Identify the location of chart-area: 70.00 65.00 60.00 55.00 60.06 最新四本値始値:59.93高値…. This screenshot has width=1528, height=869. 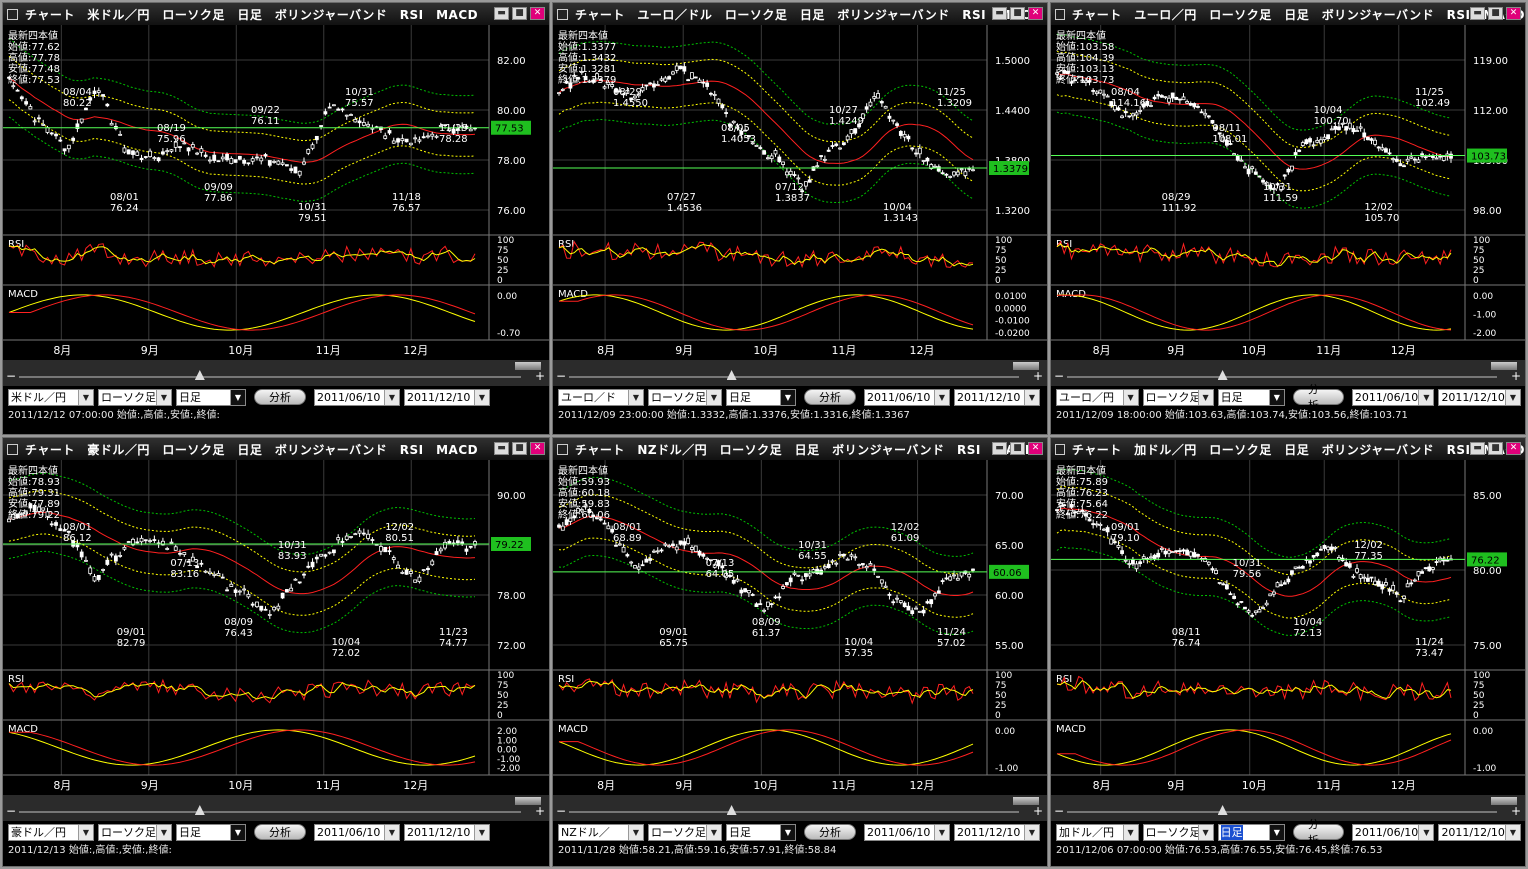
(800, 627).